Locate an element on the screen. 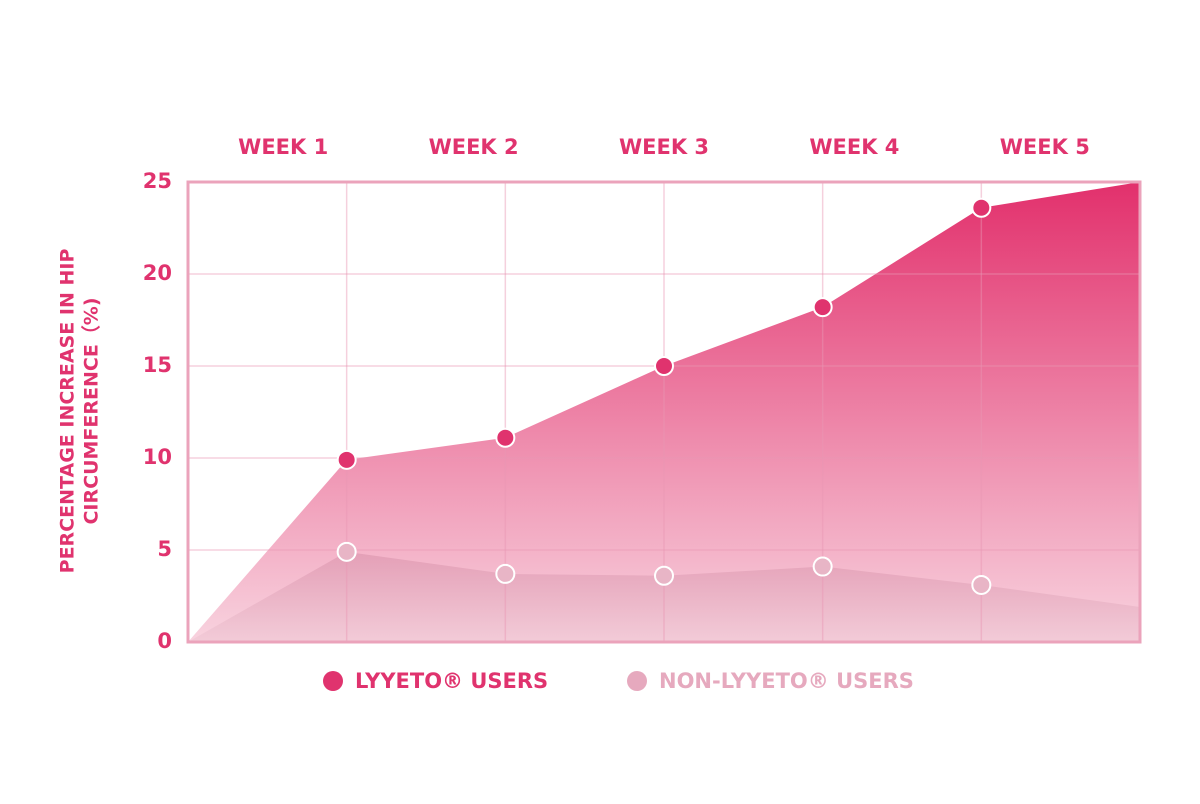 The height and width of the screenshot is (804, 1200). y-tick-label: 5 is located at coordinates (164, 549).